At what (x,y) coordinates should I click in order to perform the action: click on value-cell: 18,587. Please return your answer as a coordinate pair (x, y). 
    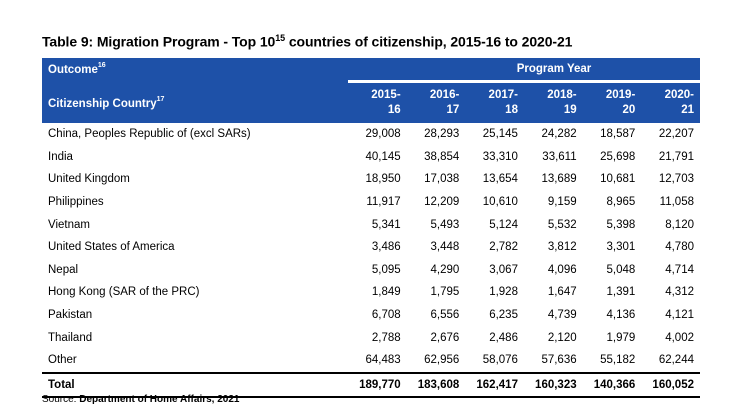
    Looking at the image, I should click on (618, 134).